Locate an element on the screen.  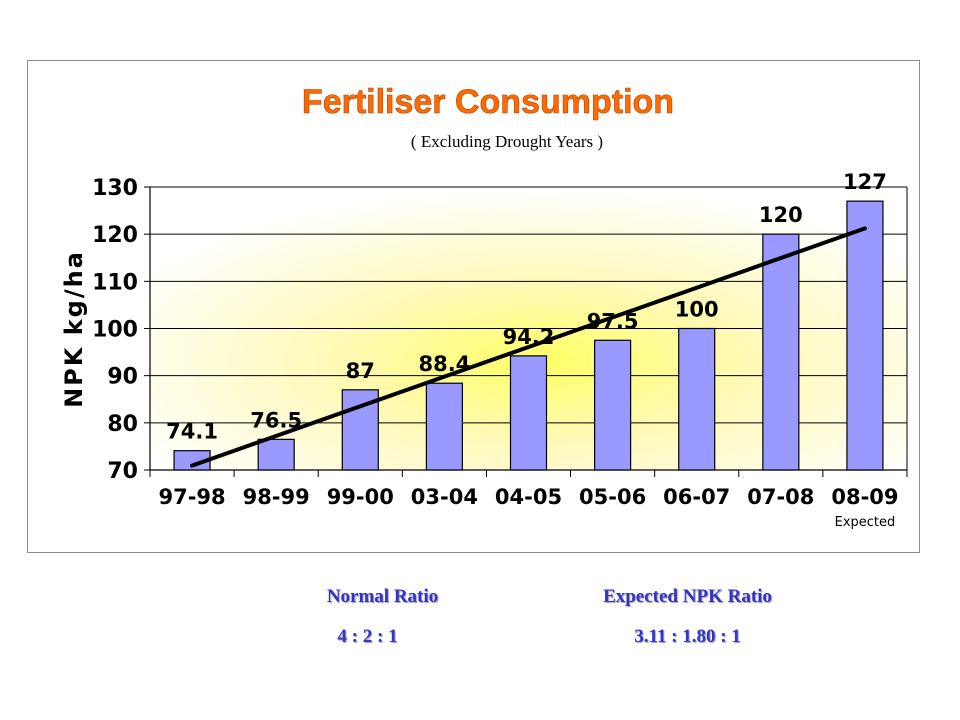
data-label-08-09: 127 is located at coordinates (865, 182).